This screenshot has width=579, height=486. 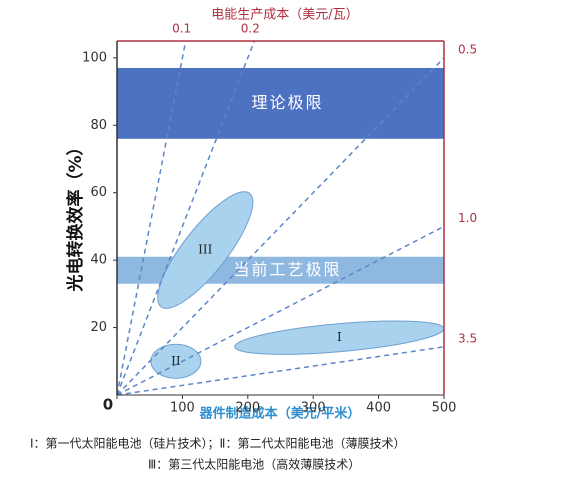 I want to click on y-tick-label: 80, so click(x=98, y=125).